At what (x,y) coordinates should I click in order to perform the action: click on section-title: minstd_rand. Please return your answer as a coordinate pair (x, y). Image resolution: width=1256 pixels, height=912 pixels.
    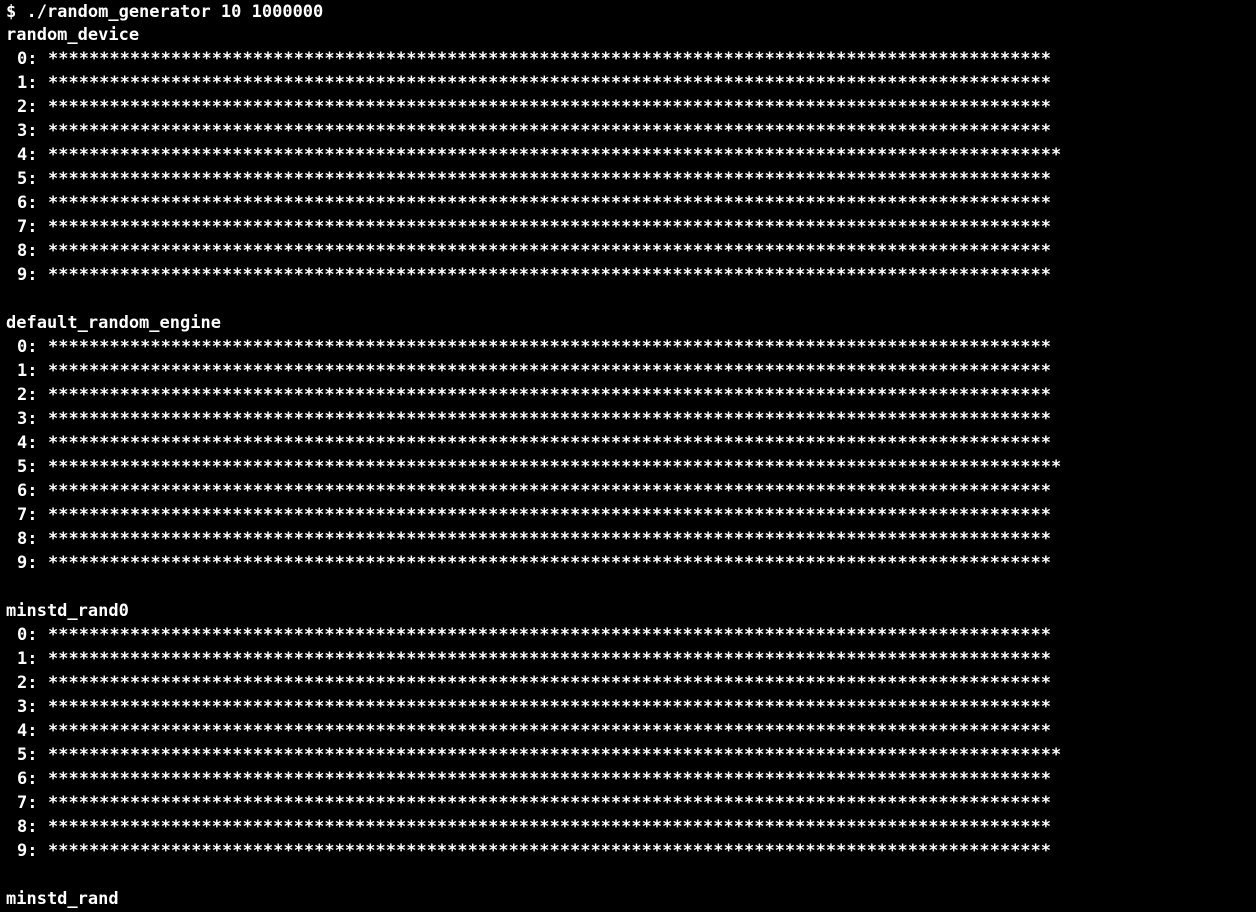
    Looking at the image, I should click on (62, 899).